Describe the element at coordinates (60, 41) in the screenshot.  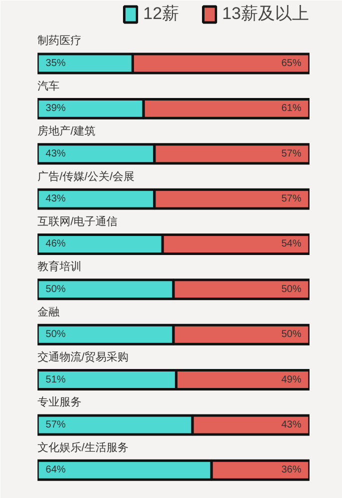
I see `y-tick-label: 制药医疗` at that location.